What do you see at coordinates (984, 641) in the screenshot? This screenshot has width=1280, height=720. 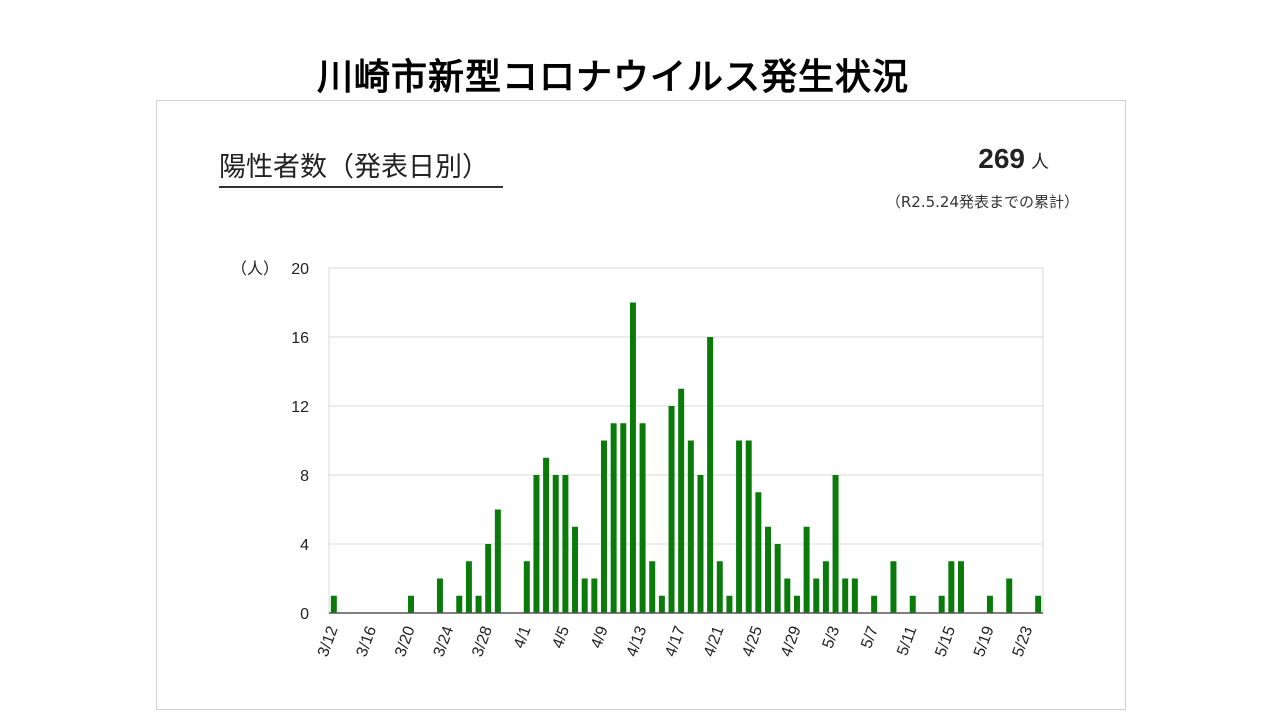 I see `x-tick-label: 5/19` at bounding box center [984, 641].